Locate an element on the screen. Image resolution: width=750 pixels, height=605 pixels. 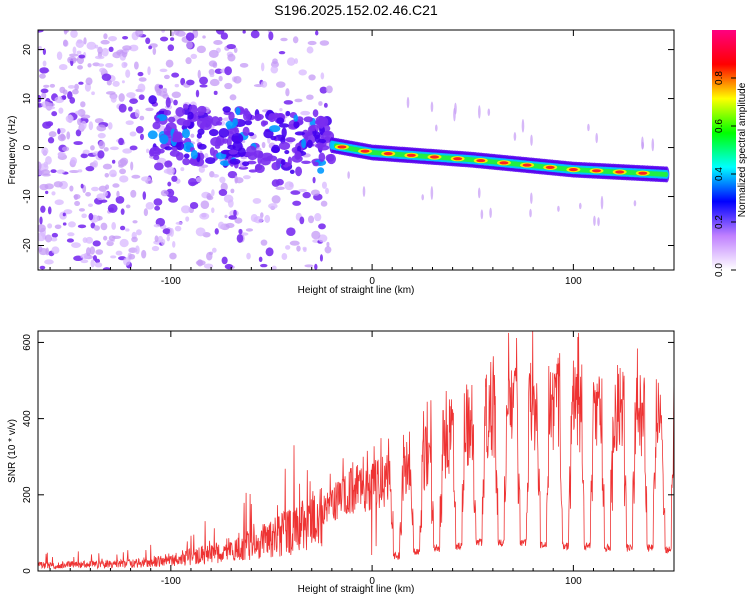
y-tick-label: 600 is located at coordinates (27, 342).